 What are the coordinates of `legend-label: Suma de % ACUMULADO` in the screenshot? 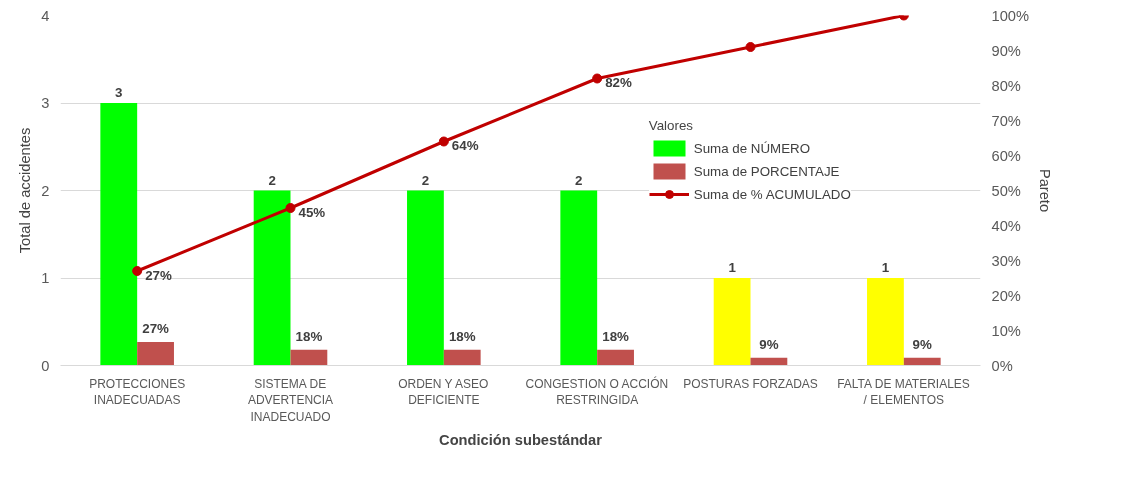 It's located at (772, 194).